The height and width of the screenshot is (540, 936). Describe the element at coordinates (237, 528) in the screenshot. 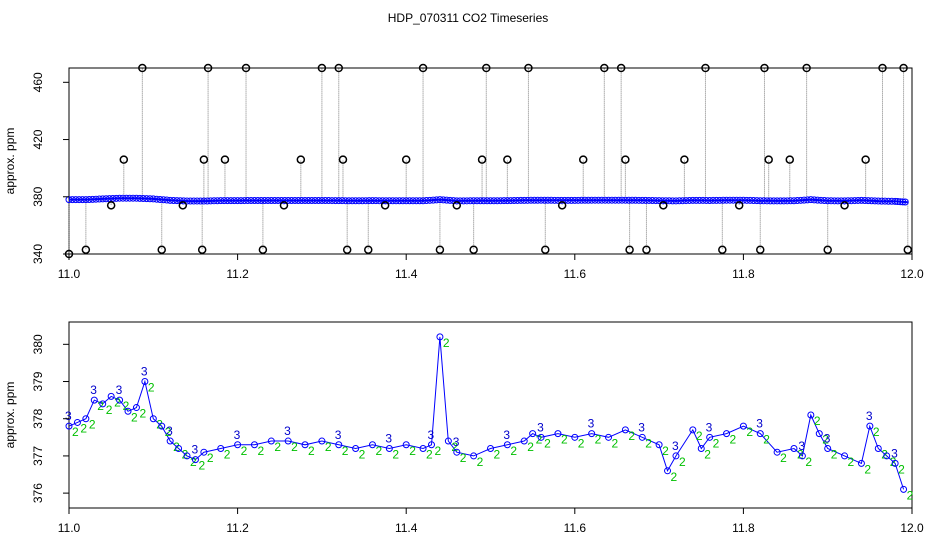

I see `x-tick-label: 11.2` at that location.